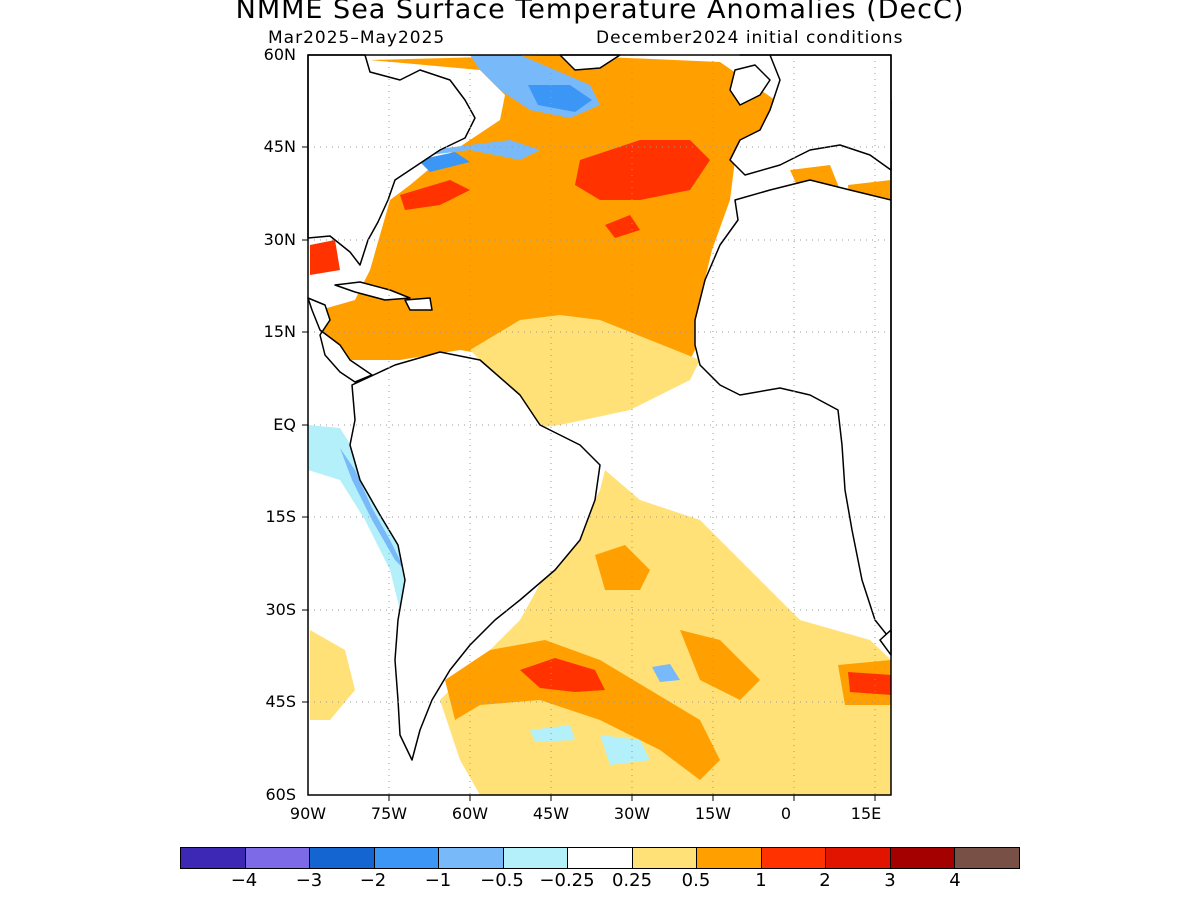 Image resolution: width=1200 pixels, height=900 pixels. I want to click on forecast-season: Mar2025–May2025, so click(357, 38).